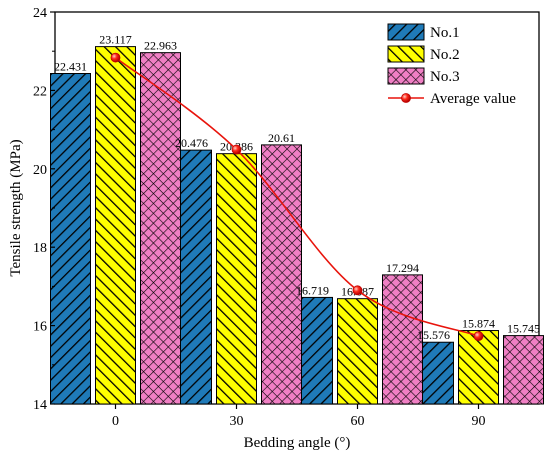 The image size is (550, 459). What do you see at coordinates (281, 138) in the screenshot?
I see `data-label: 20.61` at bounding box center [281, 138].